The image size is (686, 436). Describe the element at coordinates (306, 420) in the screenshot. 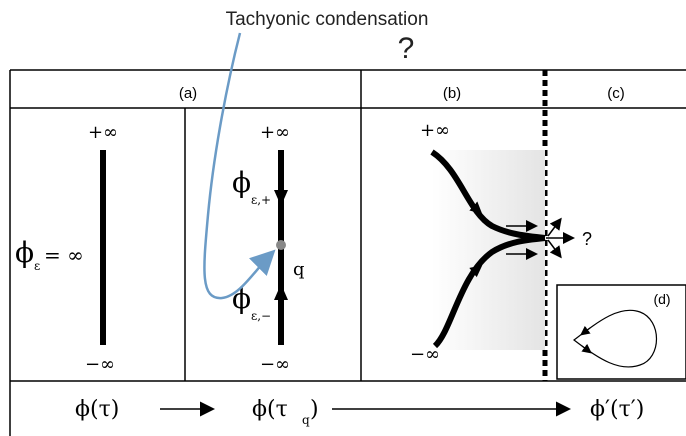

I see `bottom-tau-q-sub: q` at that location.